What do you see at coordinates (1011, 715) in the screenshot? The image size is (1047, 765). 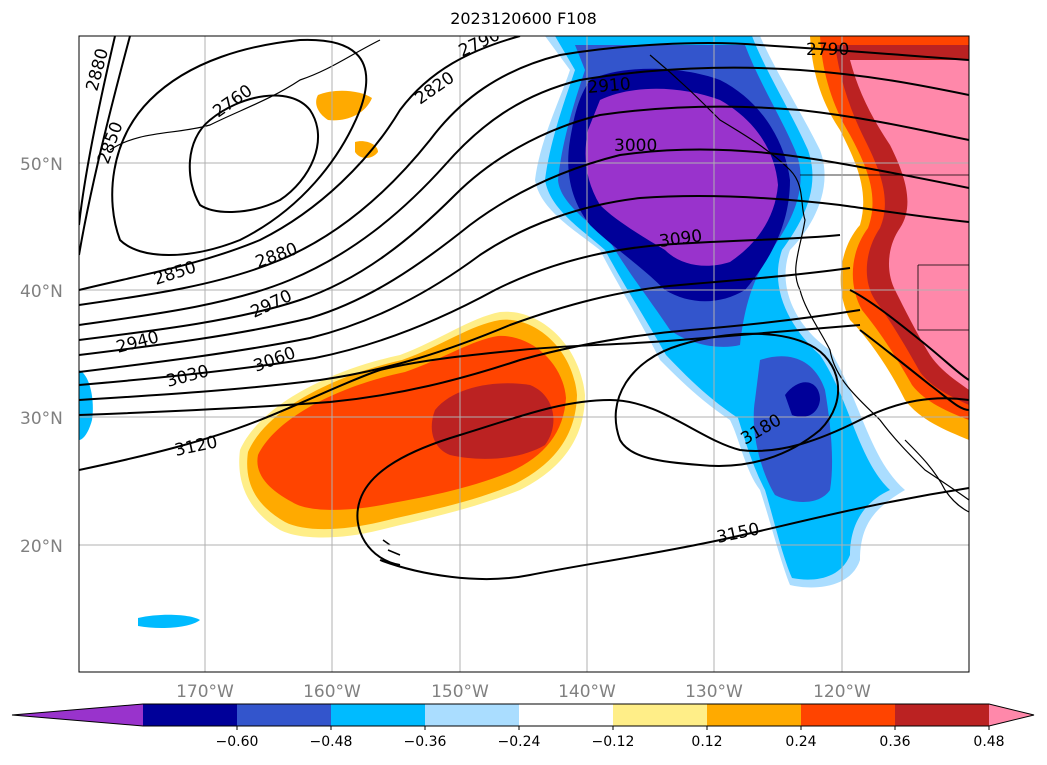 I see `colorbar-extend-high` at bounding box center [1011, 715].